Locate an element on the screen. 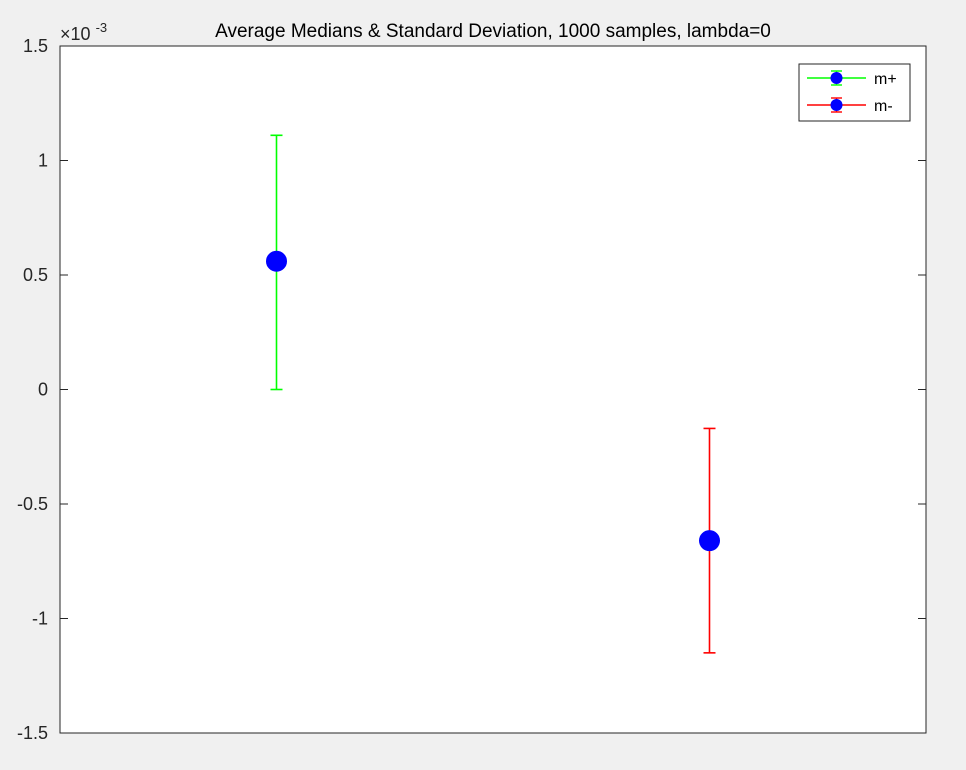 The width and height of the screenshot is (966, 770). y-tick-label: -0.5 is located at coordinates (32, 504).